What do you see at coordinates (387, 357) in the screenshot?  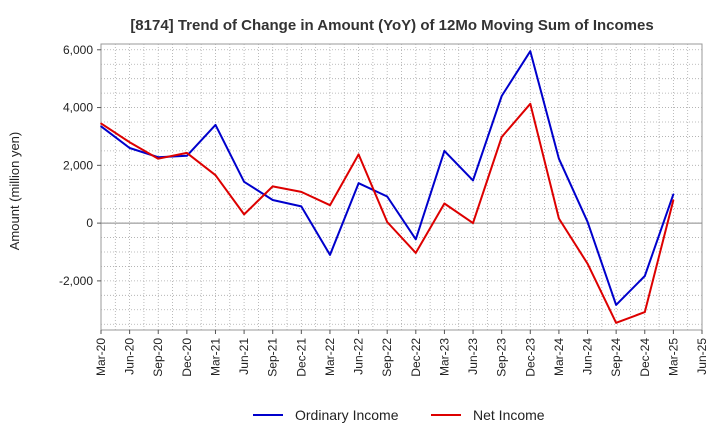 I see `x-tick-label: Sep-22` at bounding box center [387, 357].